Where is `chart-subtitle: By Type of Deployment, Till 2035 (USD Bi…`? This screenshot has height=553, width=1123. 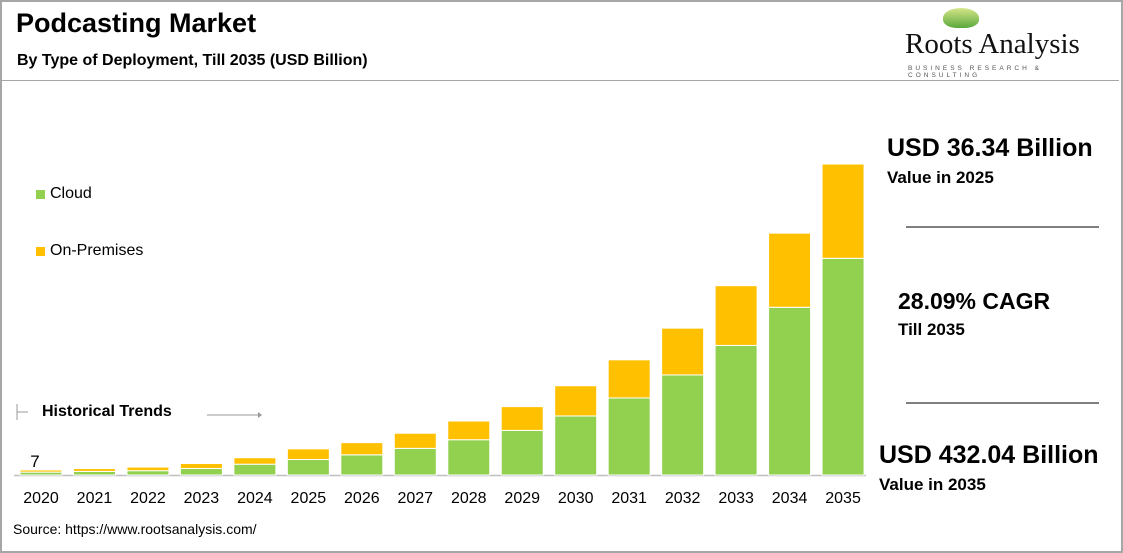 chart-subtitle: By Type of Deployment, Till 2035 (USD Bi… is located at coordinates (192, 60).